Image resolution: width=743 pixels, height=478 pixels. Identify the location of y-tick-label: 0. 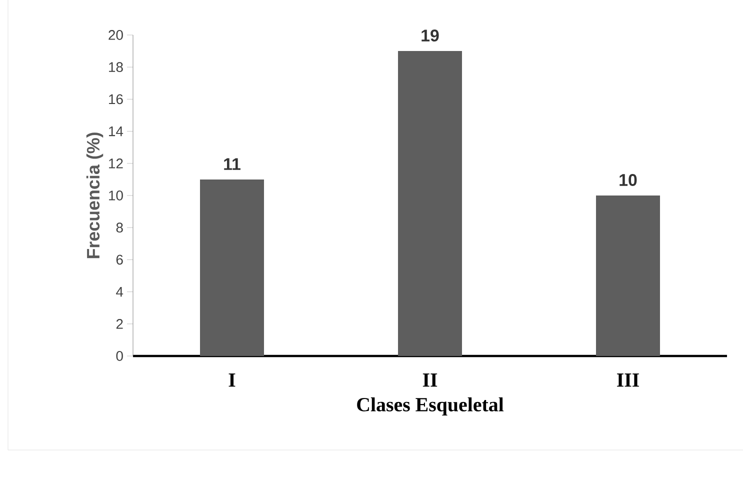
(119, 356).